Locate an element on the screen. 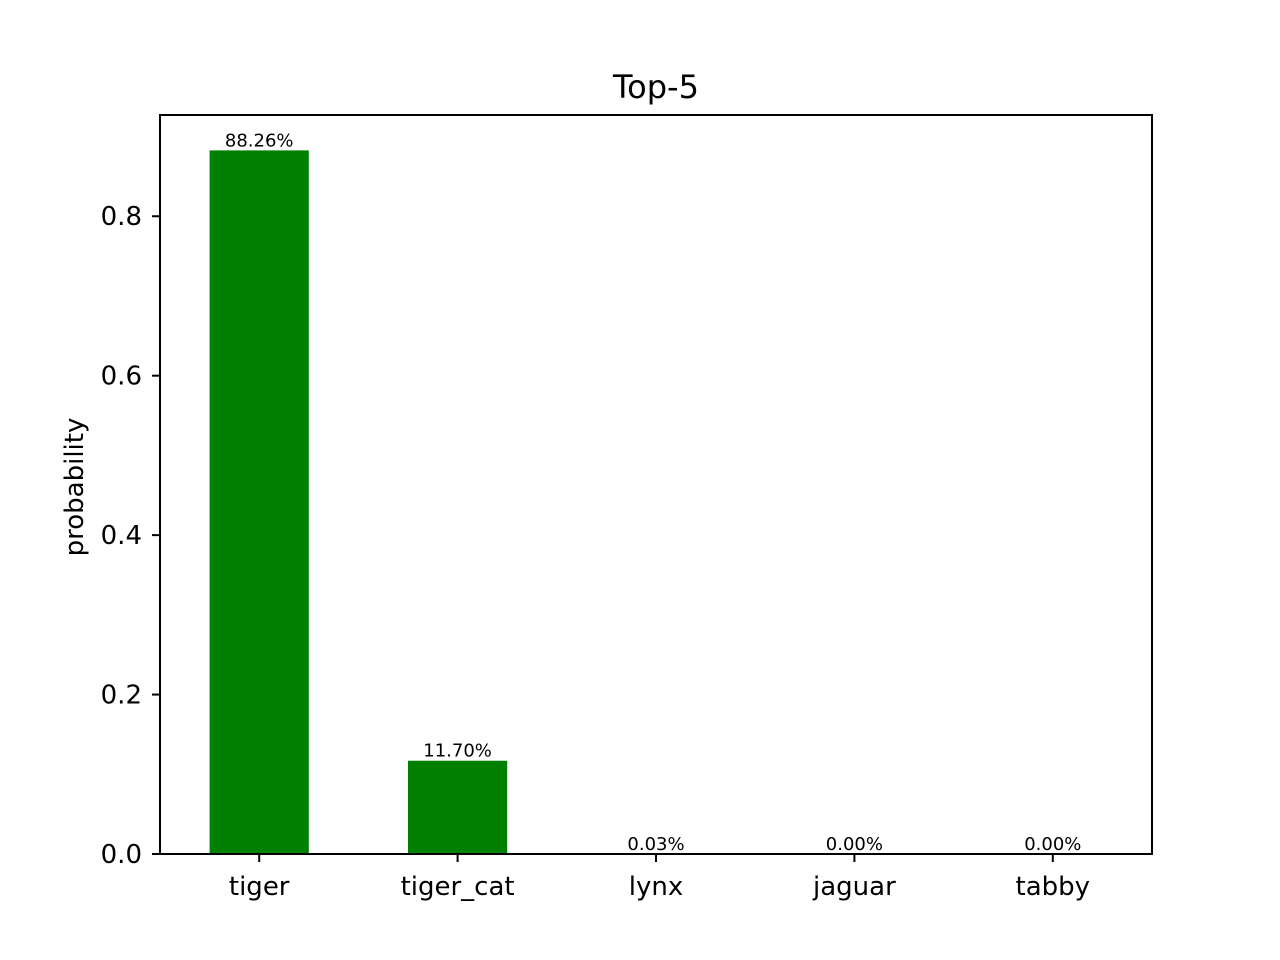 This screenshot has height=960, width=1280. bar-tiger is located at coordinates (259, 502).